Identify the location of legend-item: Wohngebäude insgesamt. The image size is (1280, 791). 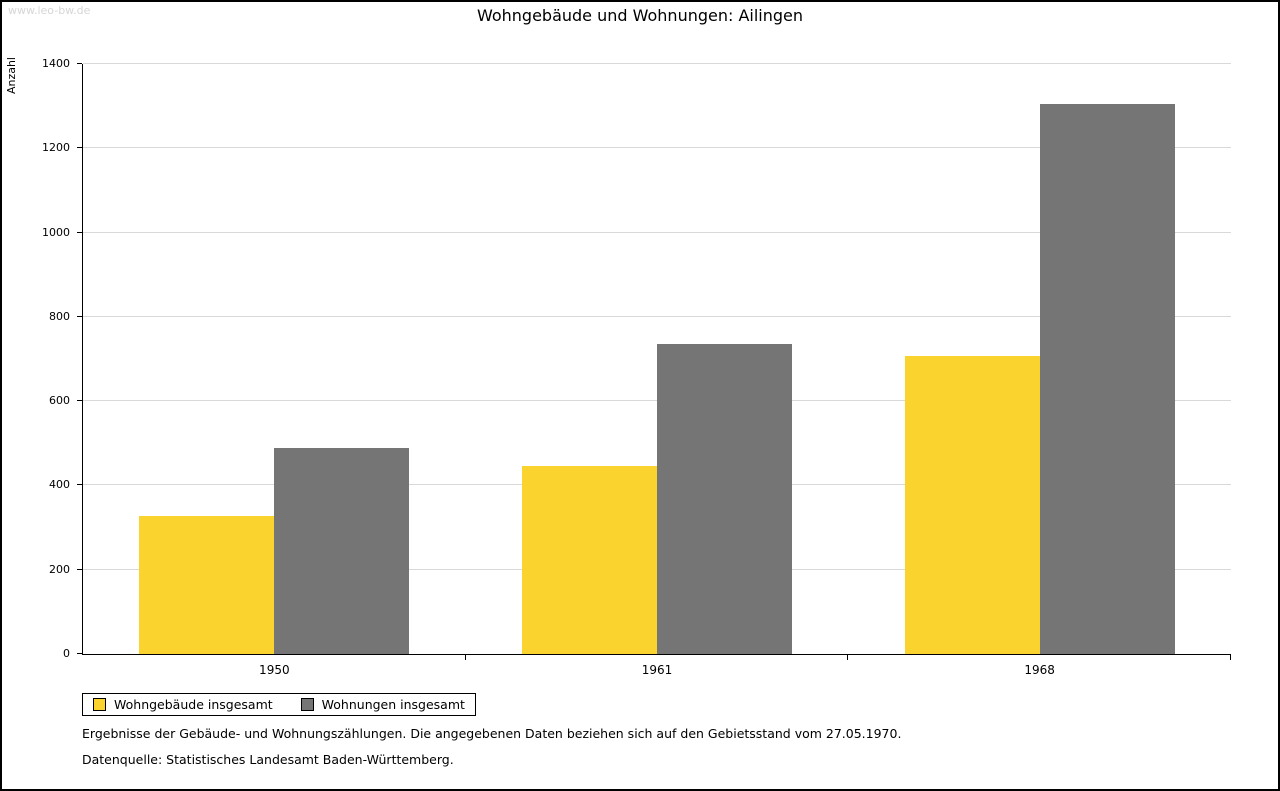
(183, 704).